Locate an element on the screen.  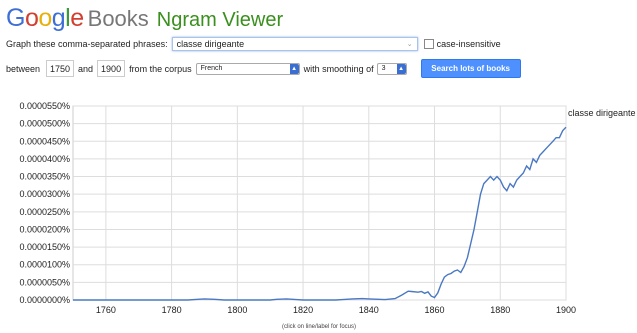
between-label: between is located at coordinates (23, 68).